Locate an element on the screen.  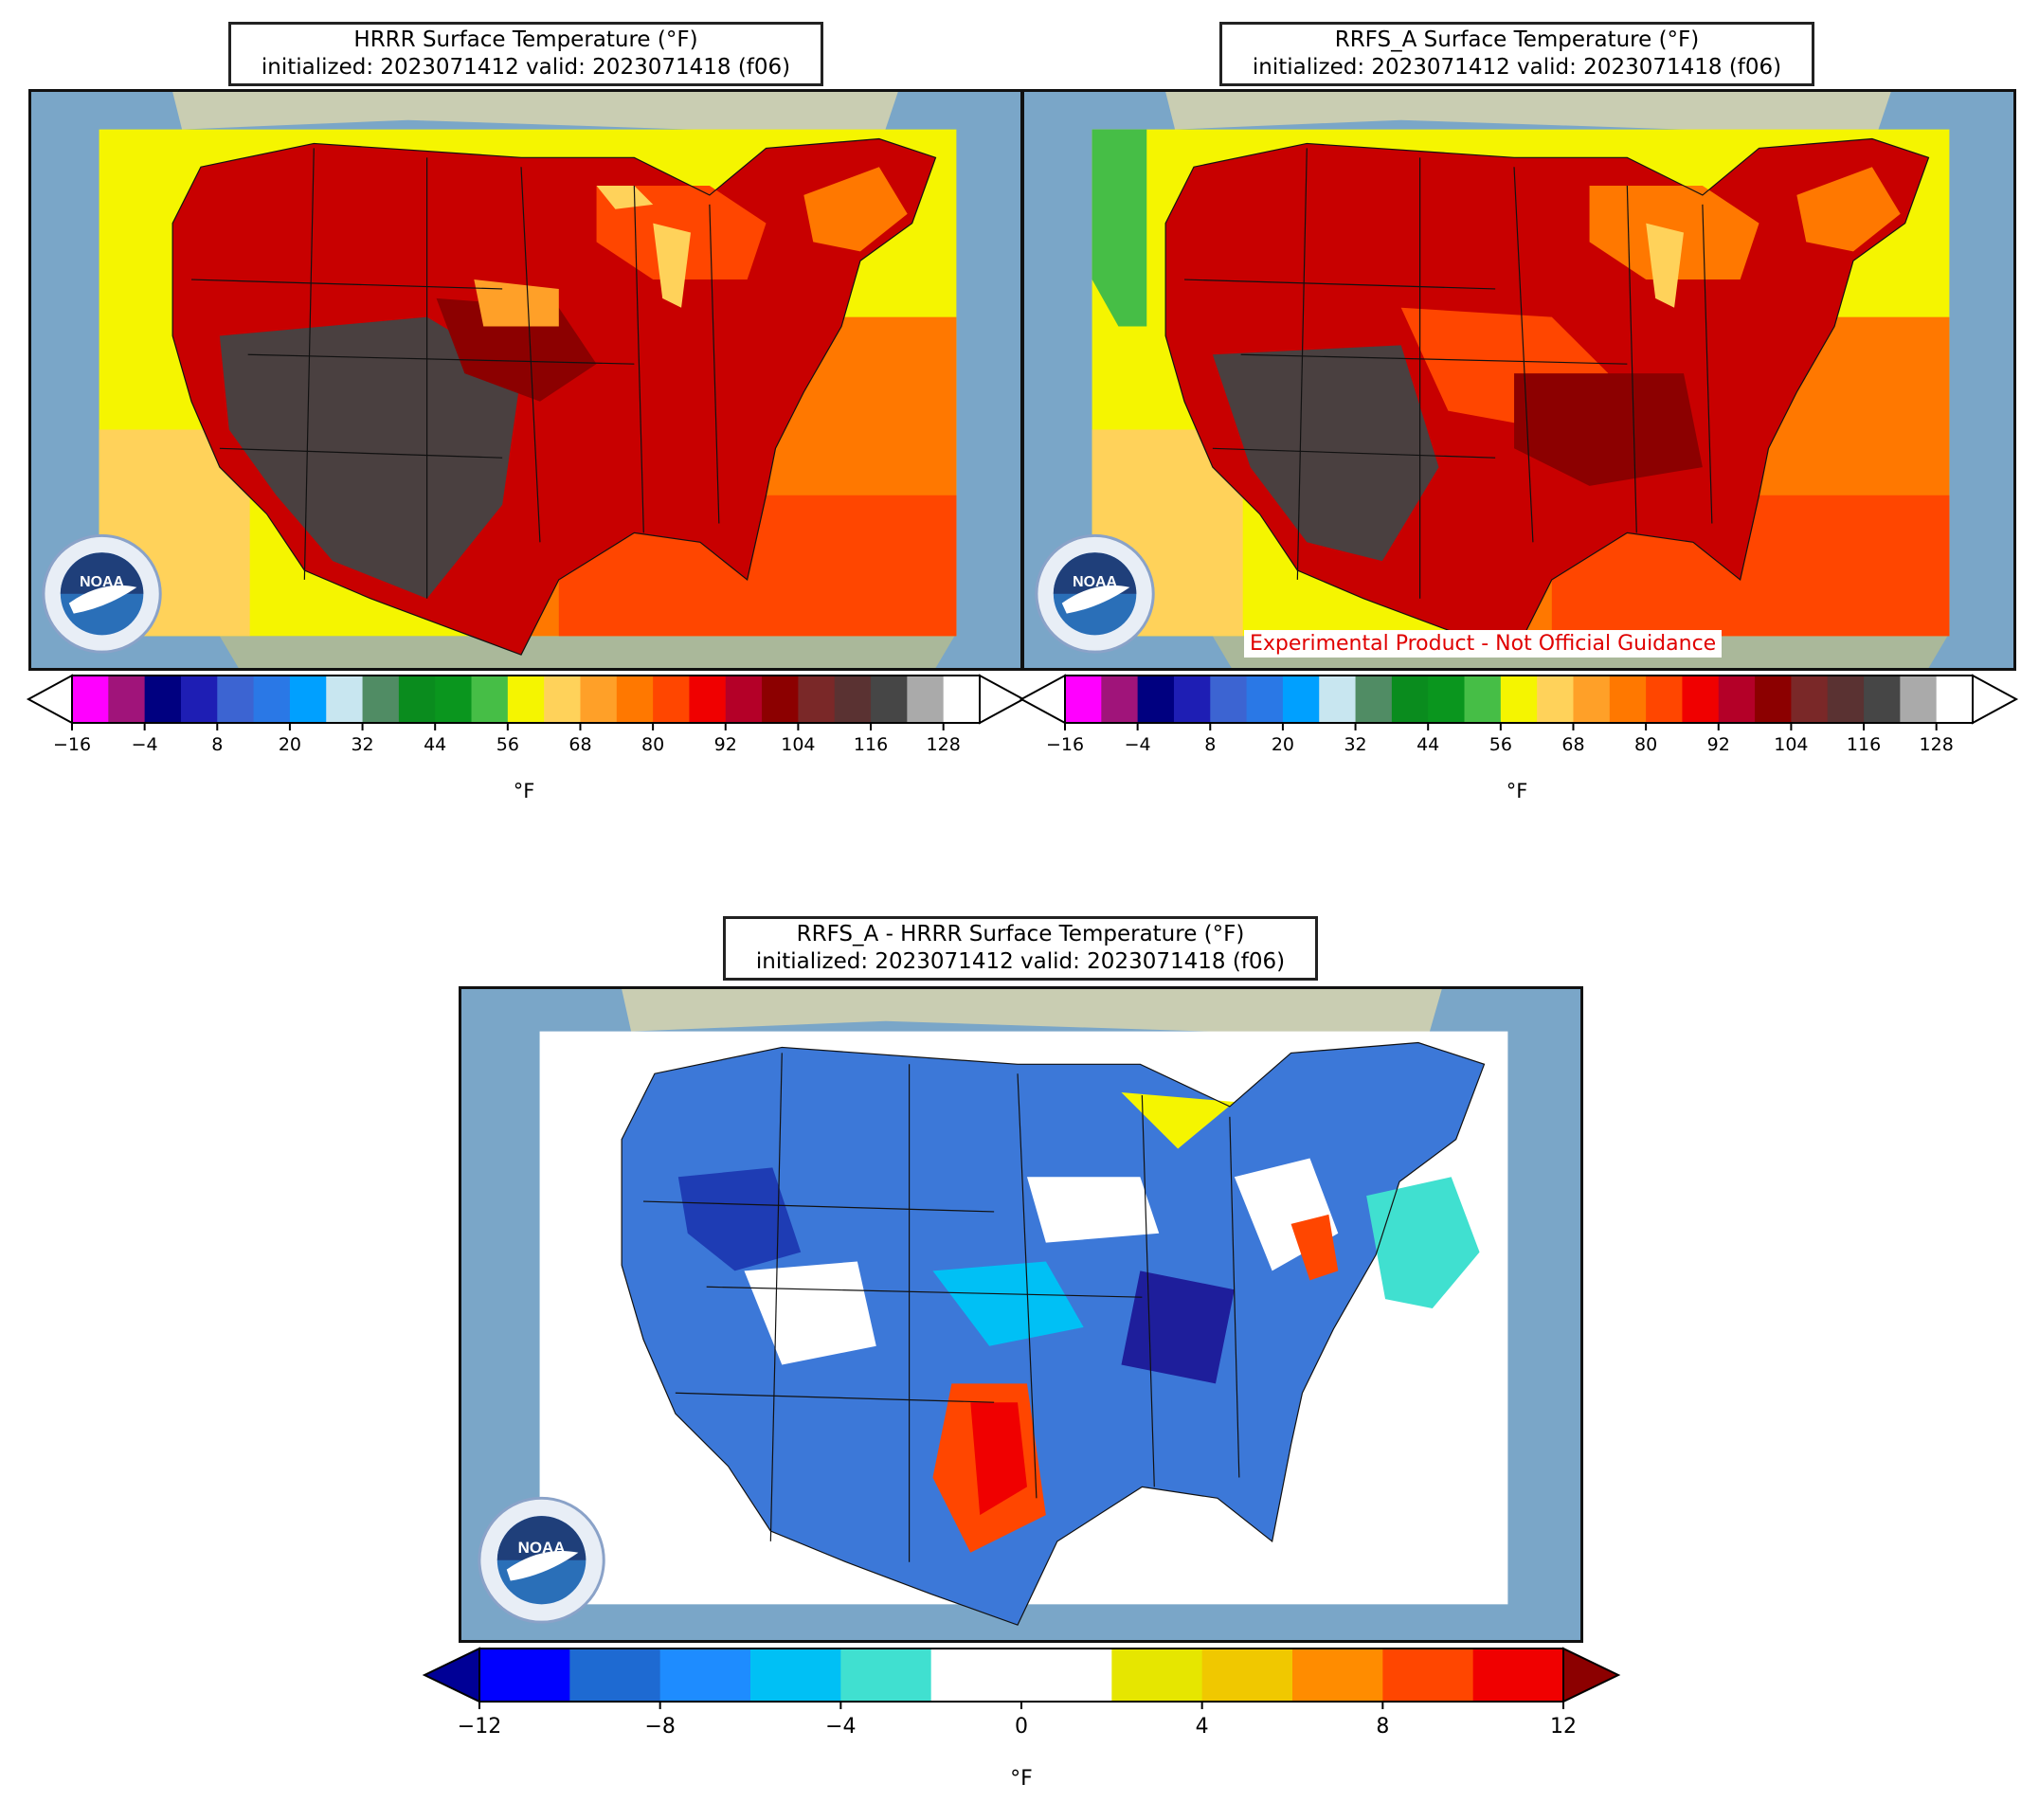
hrrr-colorbar-svg is located at coordinates (526, 702).